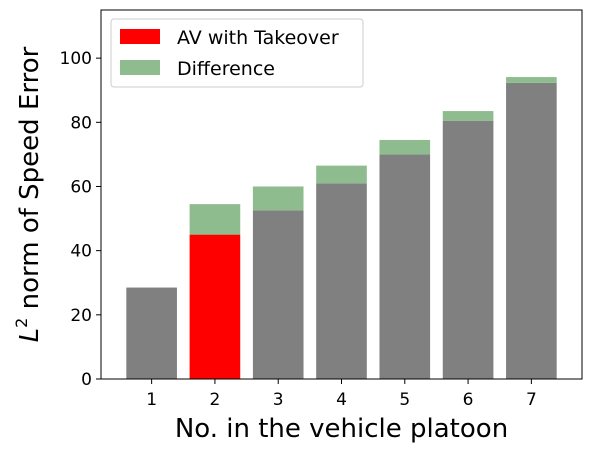 This screenshot has height=452, width=606. Describe the element at coordinates (140, 67) in the screenshot. I see `legend-swatch-difference` at that location.